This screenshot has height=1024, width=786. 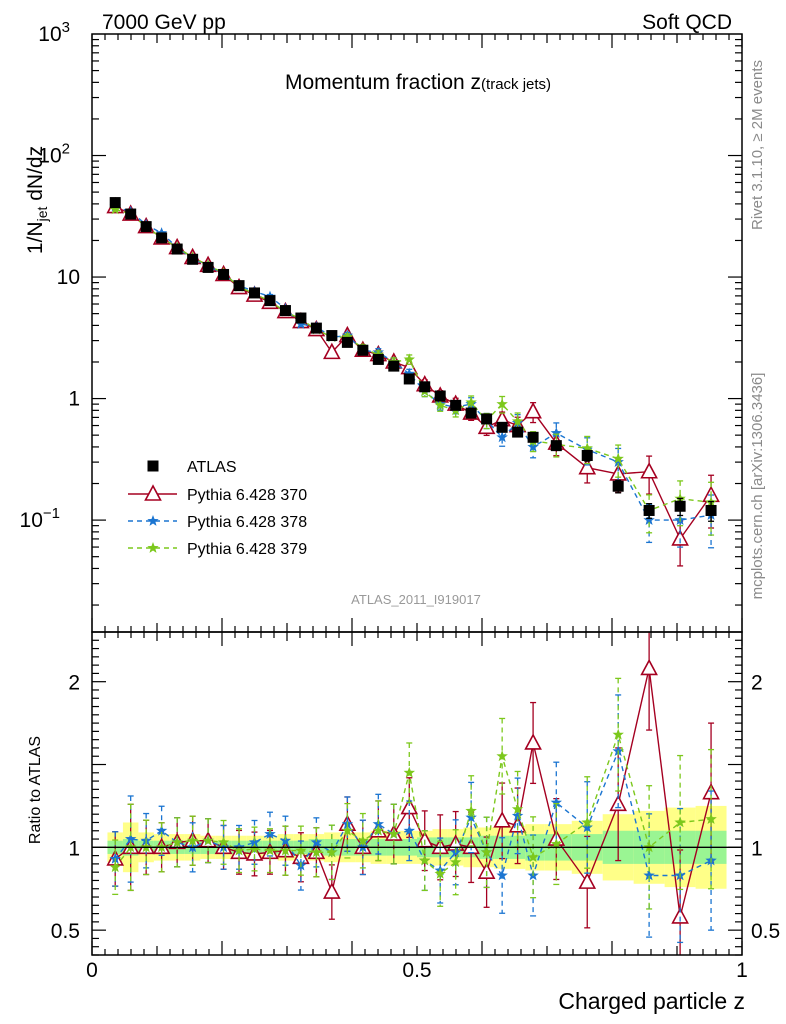 I want to click on ratio-y-tick-label: 1, so click(x=74, y=848).